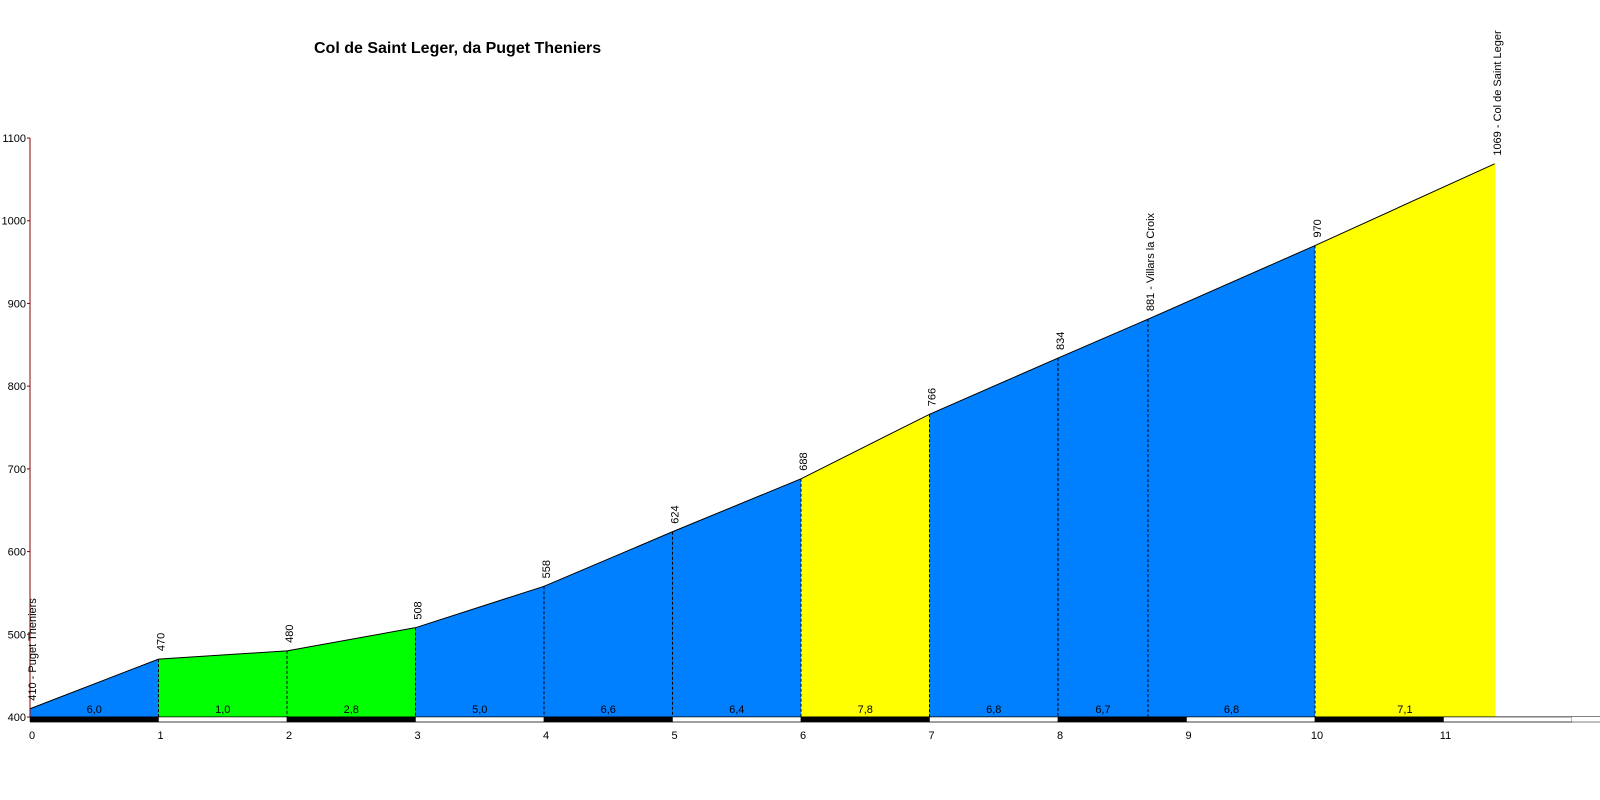 This screenshot has height=800, width=1600. I want to click on segment-gradient-label: 5,0, so click(479, 710).